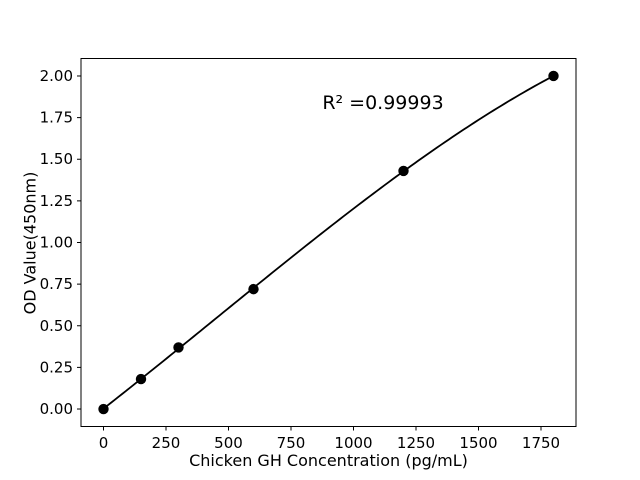 The width and height of the screenshot is (640, 480). What do you see at coordinates (56, 409) in the screenshot?
I see `y-tick-label: 0.00` at bounding box center [56, 409].